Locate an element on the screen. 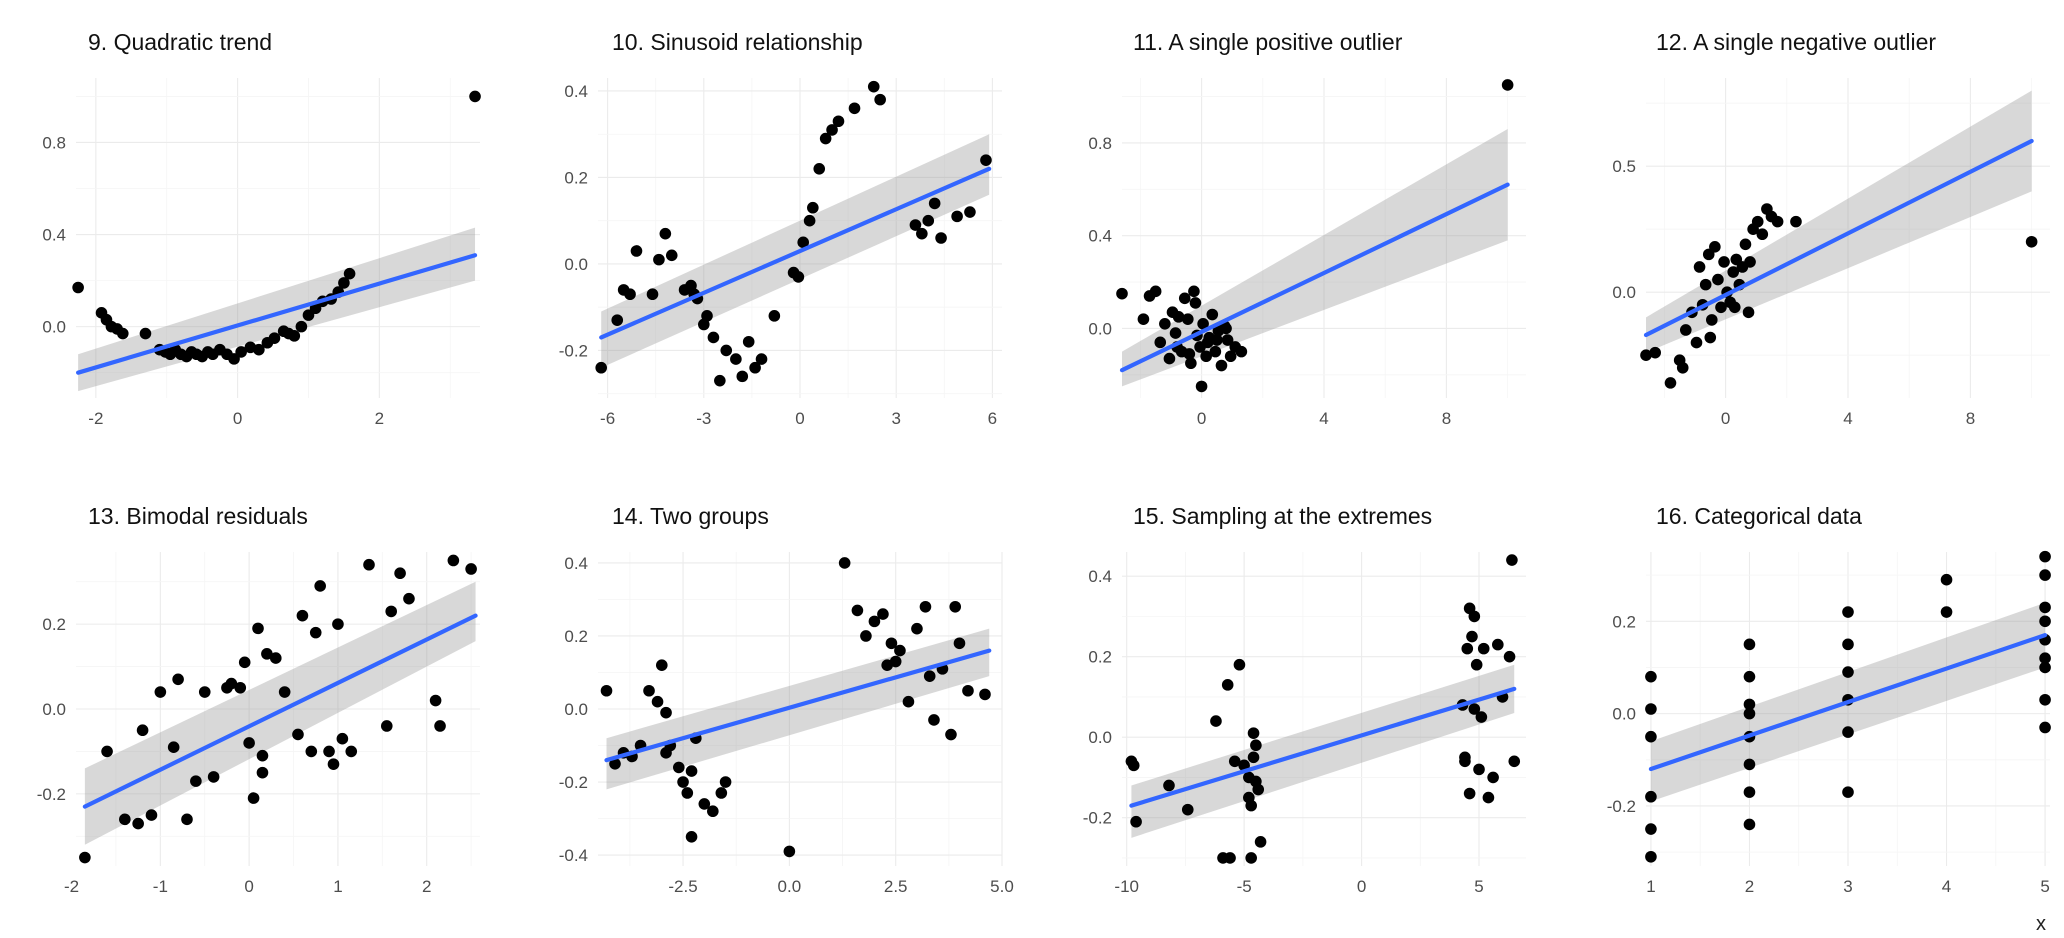 Image resolution: width=2064 pixels, height=938 pixels. panel-title: 12. A single negative outlier is located at coordinates (1796, 42).